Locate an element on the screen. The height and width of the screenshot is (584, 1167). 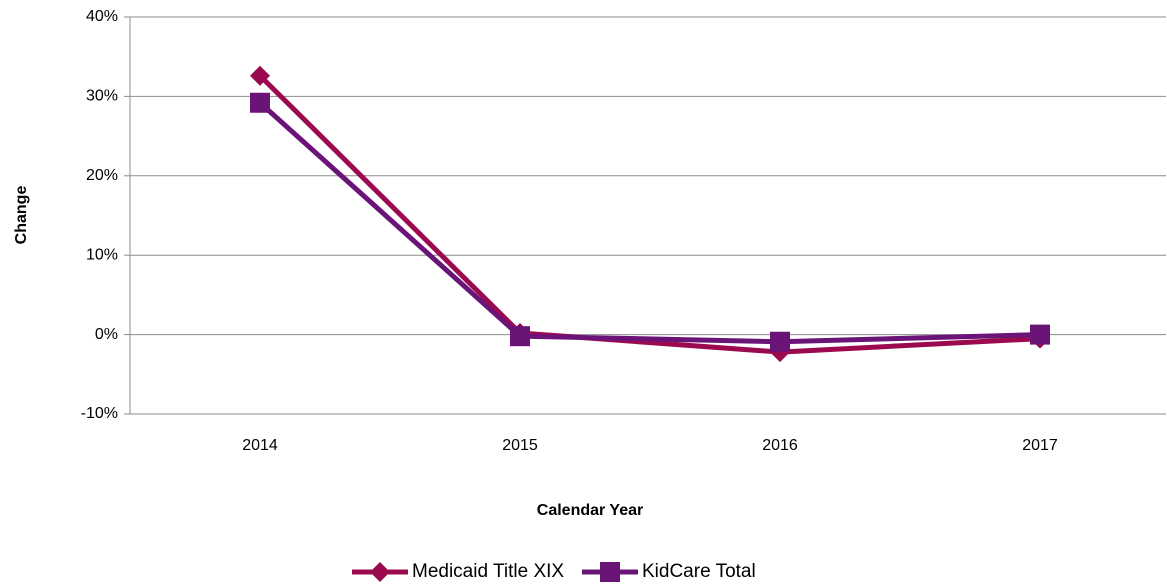
y-tick-label: -10% is located at coordinates (99, 413).